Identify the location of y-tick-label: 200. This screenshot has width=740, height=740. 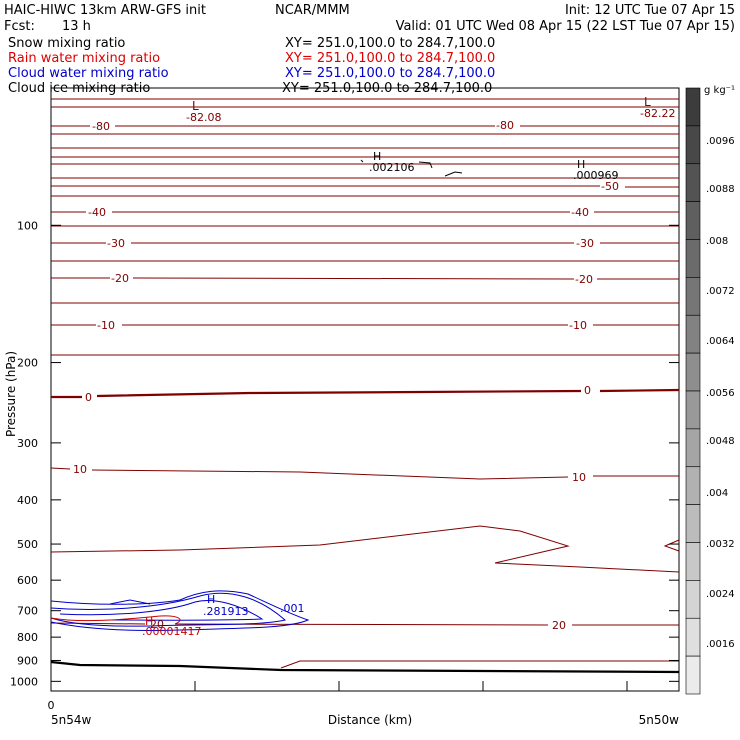
(27, 363).